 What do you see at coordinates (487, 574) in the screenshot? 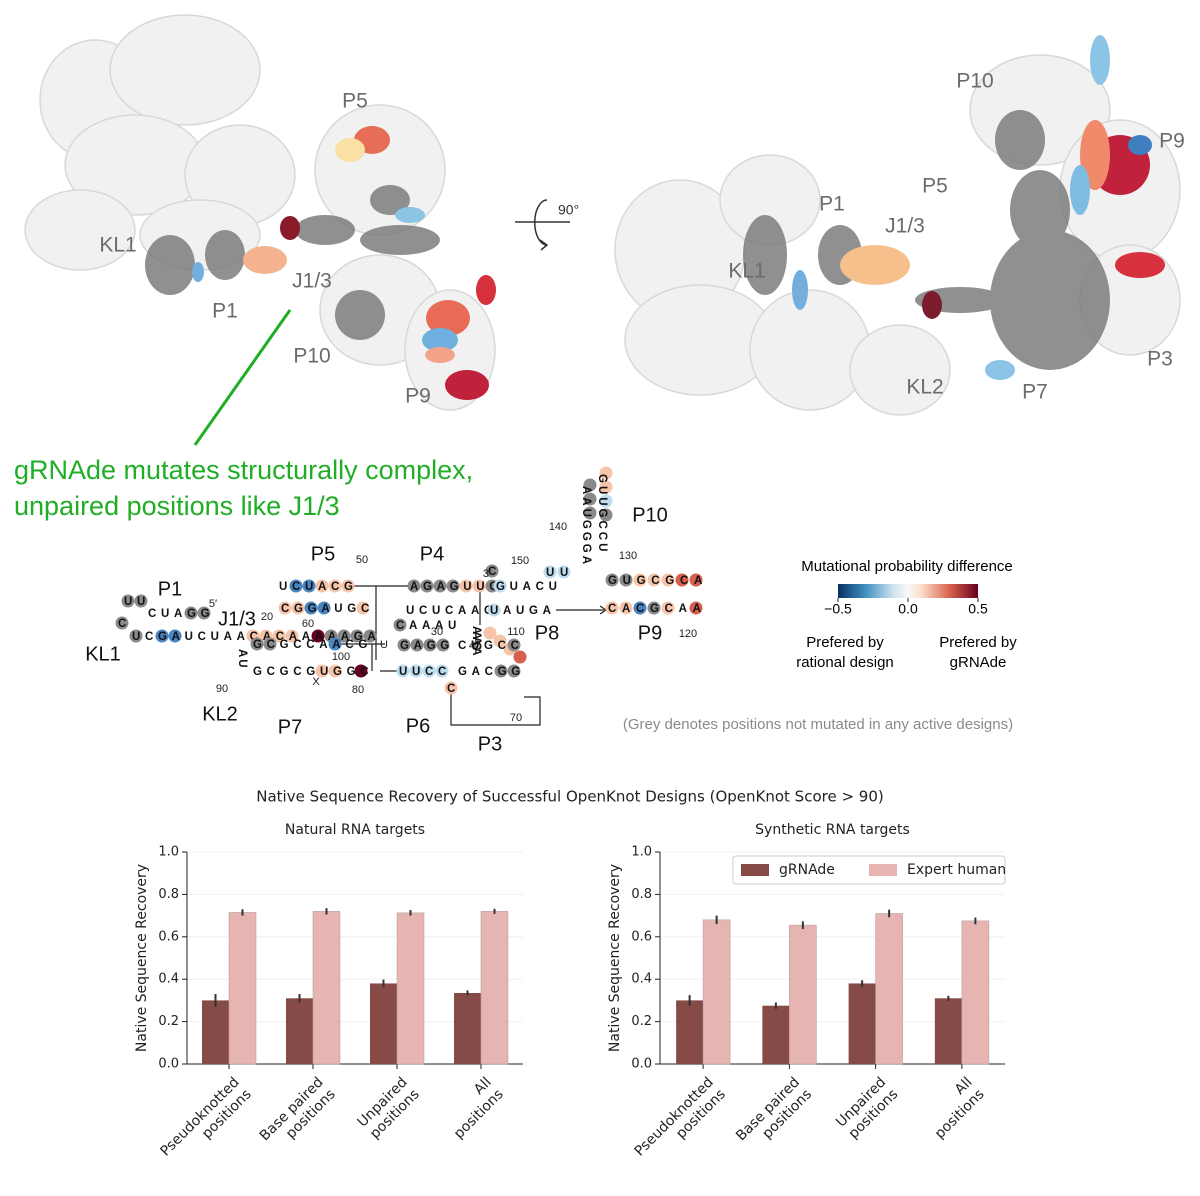
I see `position-label: 3′` at bounding box center [487, 574].